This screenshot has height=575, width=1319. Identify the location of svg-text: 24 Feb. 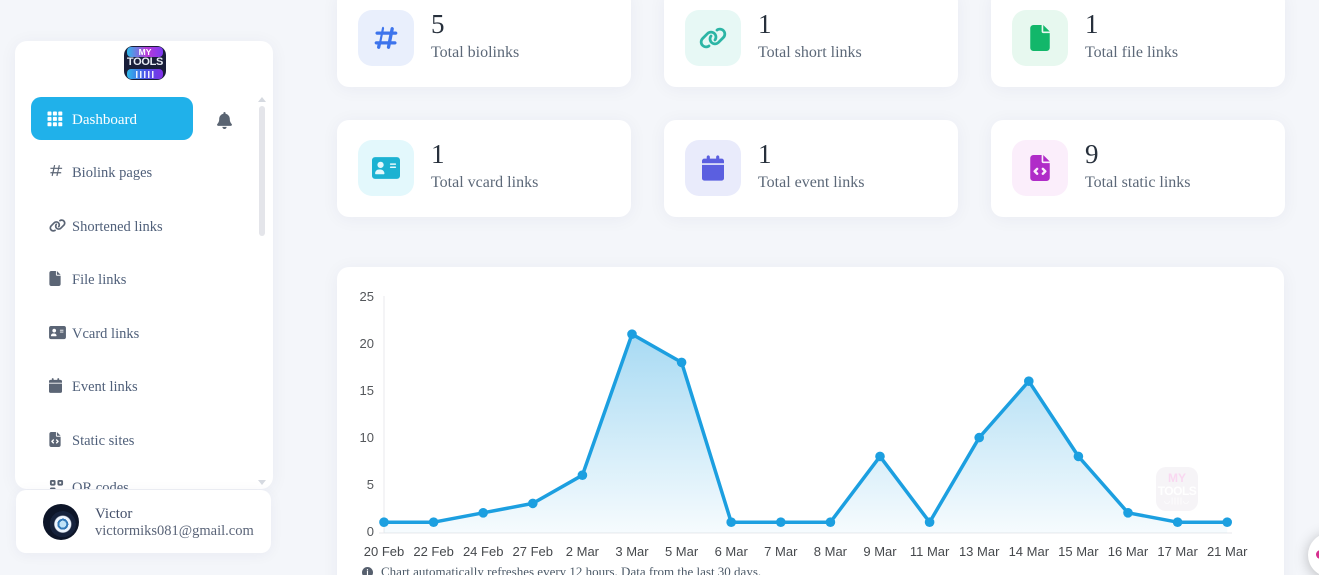
(483, 551).